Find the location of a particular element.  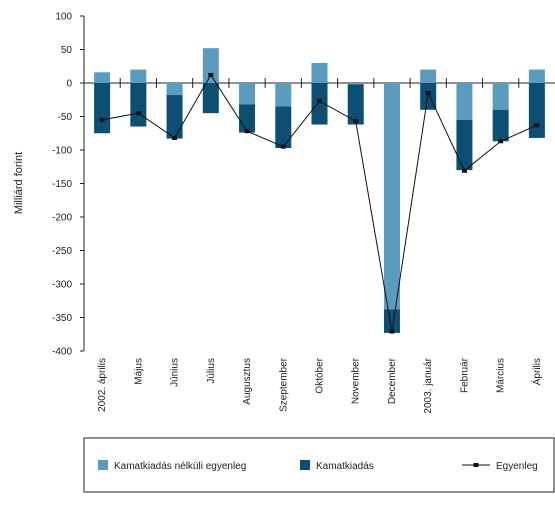

y-axis-label: Milliárd forint is located at coordinates (19, 183).